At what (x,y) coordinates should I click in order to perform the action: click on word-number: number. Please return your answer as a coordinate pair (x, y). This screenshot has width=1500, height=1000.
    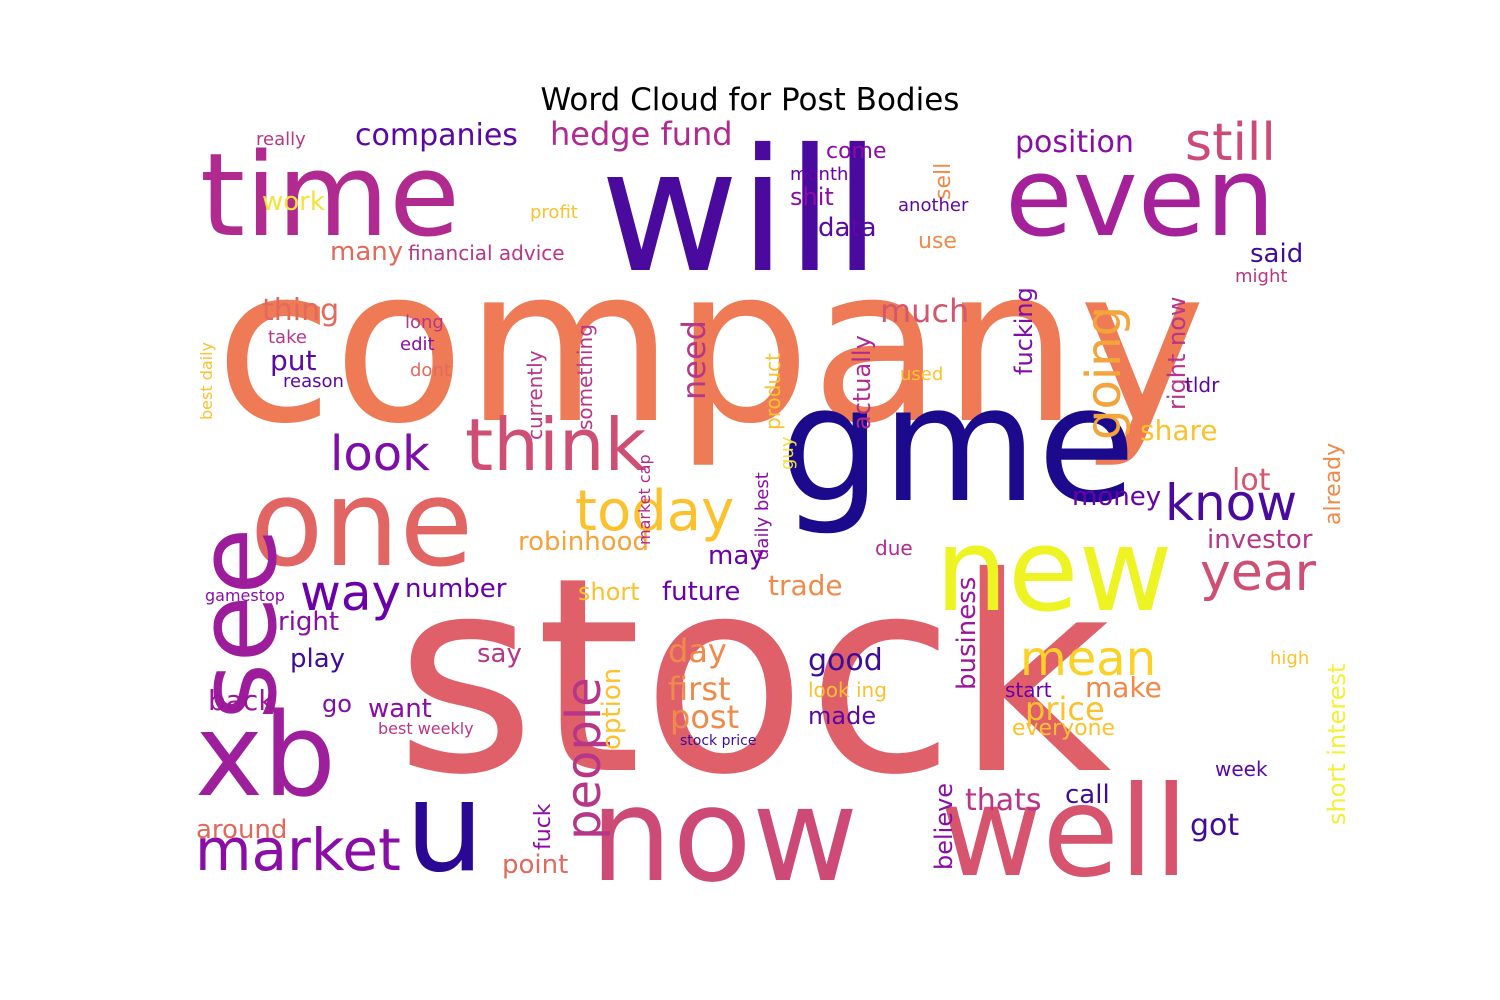
    Looking at the image, I should click on (456, 589).